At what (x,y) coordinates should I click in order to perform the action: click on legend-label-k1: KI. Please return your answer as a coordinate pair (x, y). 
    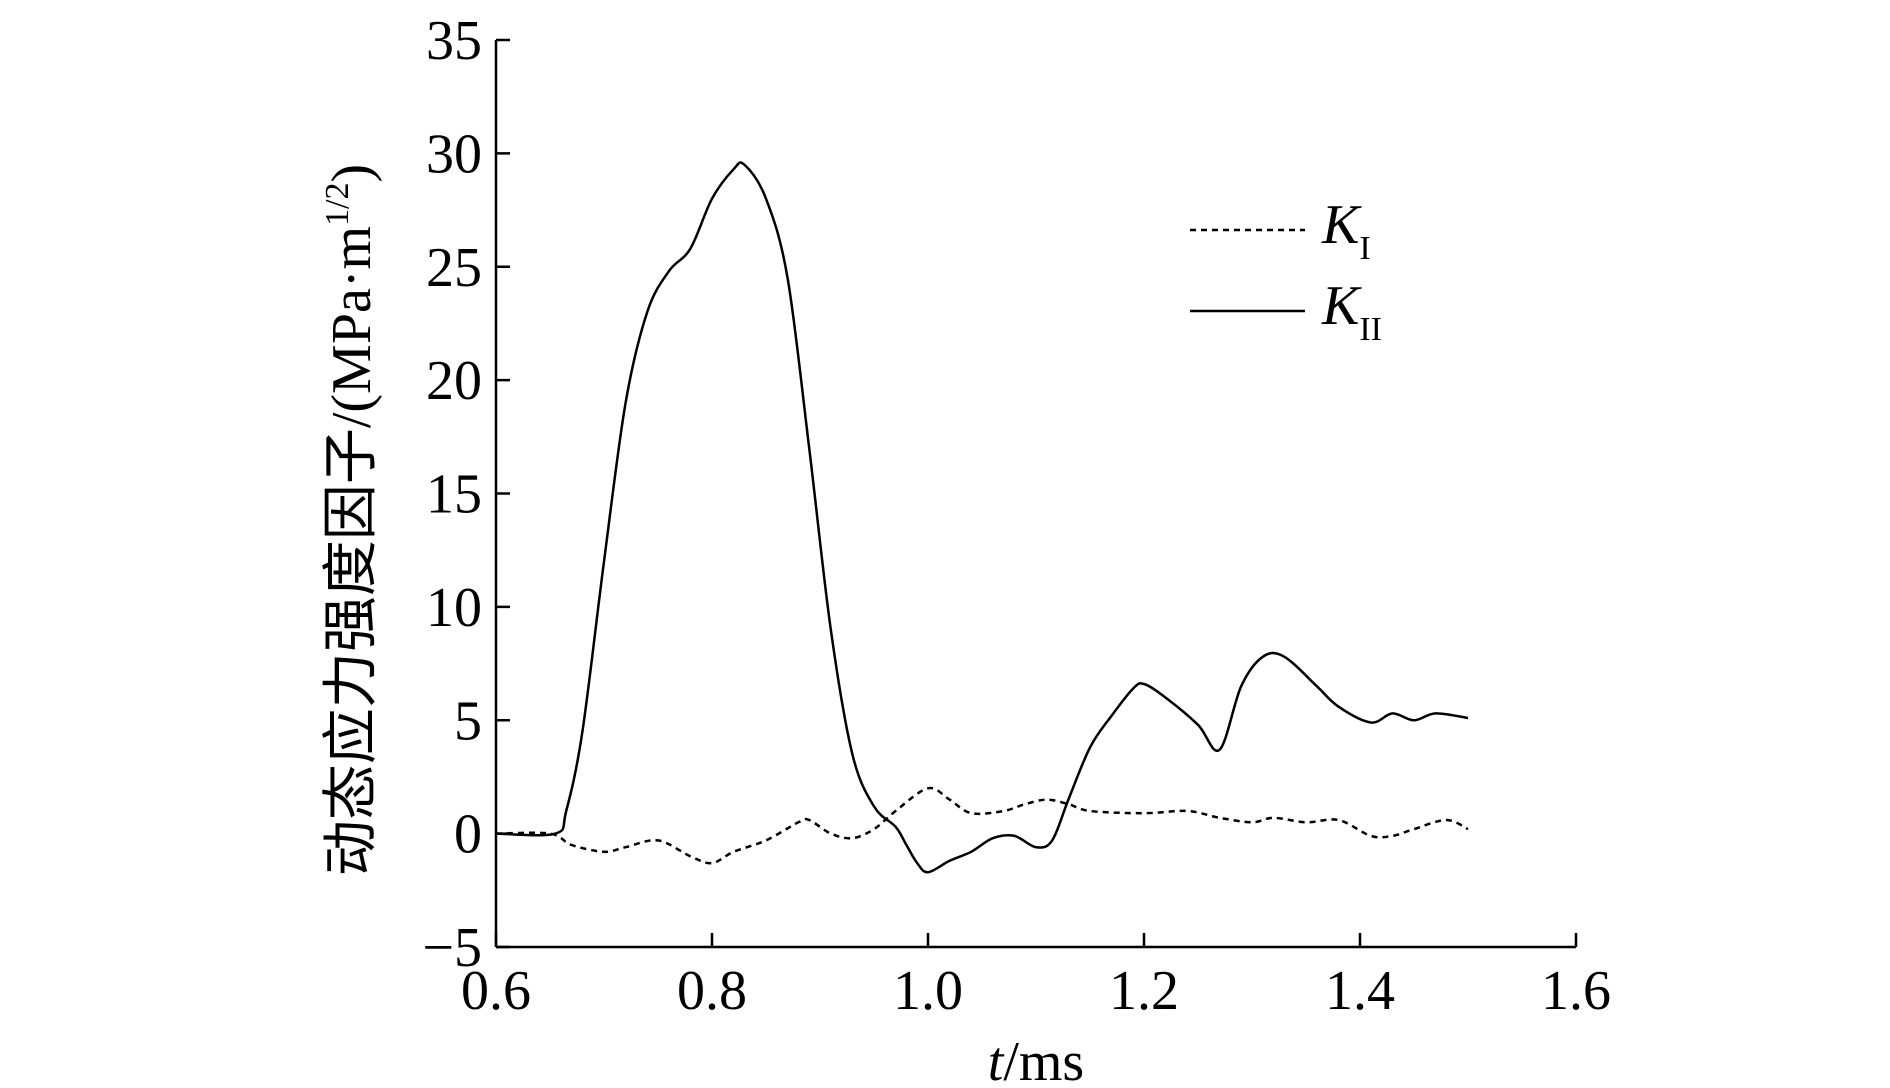
    Looking at the image, I should click on (1346, 230).